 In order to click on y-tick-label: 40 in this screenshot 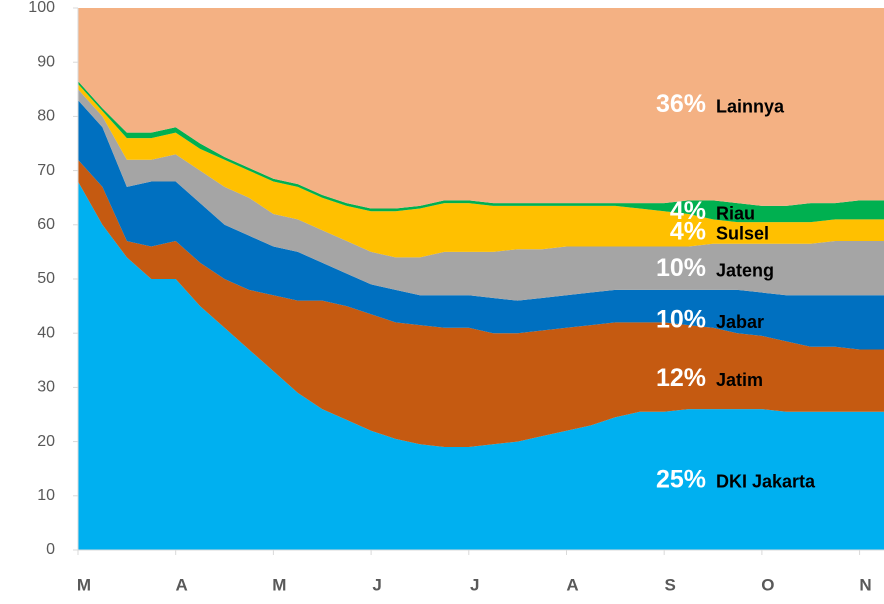, I will do `click(46, 332)`.